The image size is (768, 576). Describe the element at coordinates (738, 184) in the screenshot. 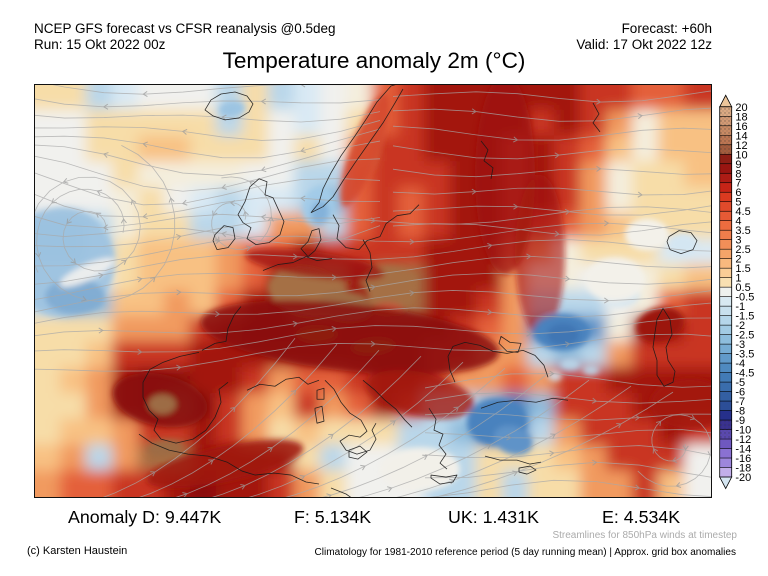

I see `svg-text: 7` at that location.